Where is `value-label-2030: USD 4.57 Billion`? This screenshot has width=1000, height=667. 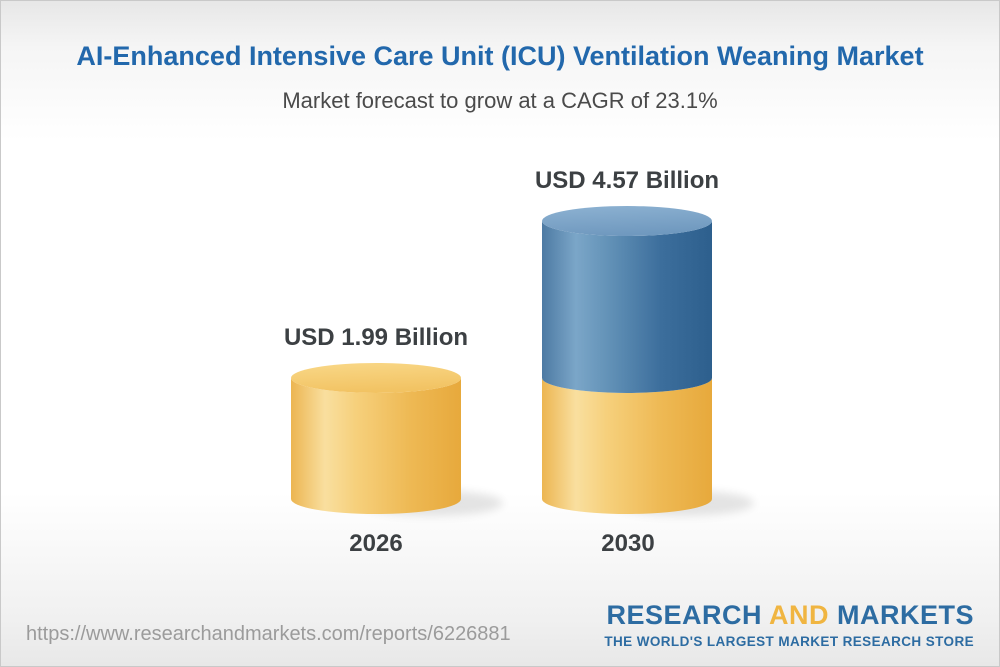 value-label-2030: USD 4.57 Billion is located at coordinates (627, 180).